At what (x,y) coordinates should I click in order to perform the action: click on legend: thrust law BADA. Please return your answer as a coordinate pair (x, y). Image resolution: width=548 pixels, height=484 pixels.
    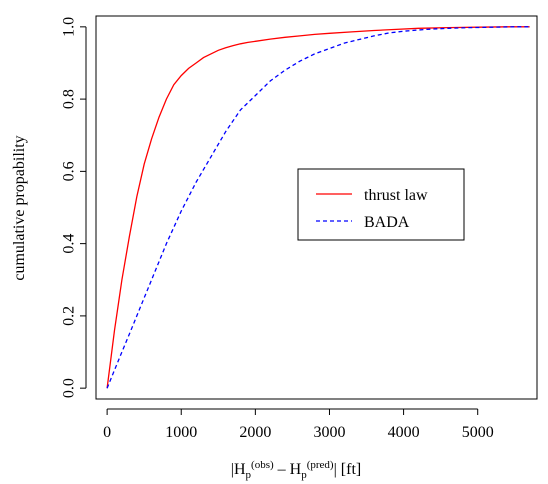
    Looking at the image, I should click on (381, 204).